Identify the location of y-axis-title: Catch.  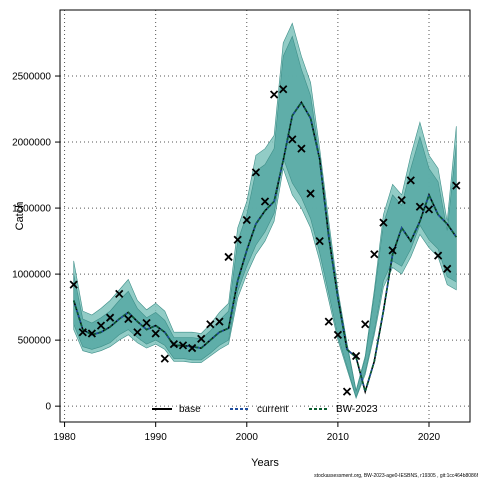
(20, 216).